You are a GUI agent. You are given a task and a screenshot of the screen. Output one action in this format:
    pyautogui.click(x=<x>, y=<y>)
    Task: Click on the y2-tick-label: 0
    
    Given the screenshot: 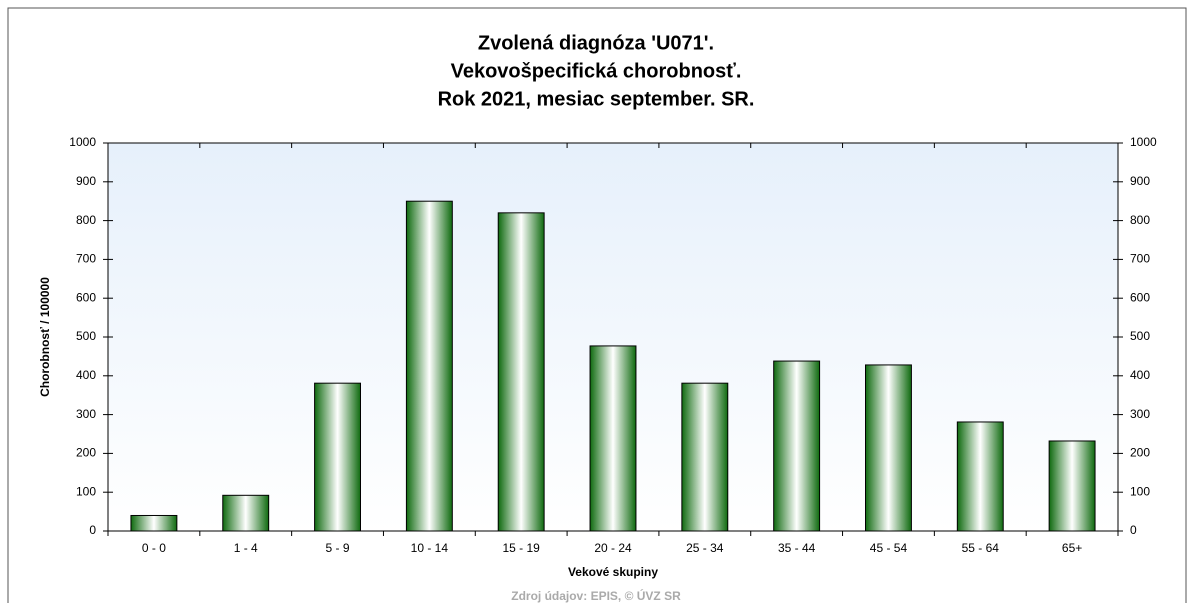 What is the action you would take?
    pyautogui.click(x=1133, y=530)
    